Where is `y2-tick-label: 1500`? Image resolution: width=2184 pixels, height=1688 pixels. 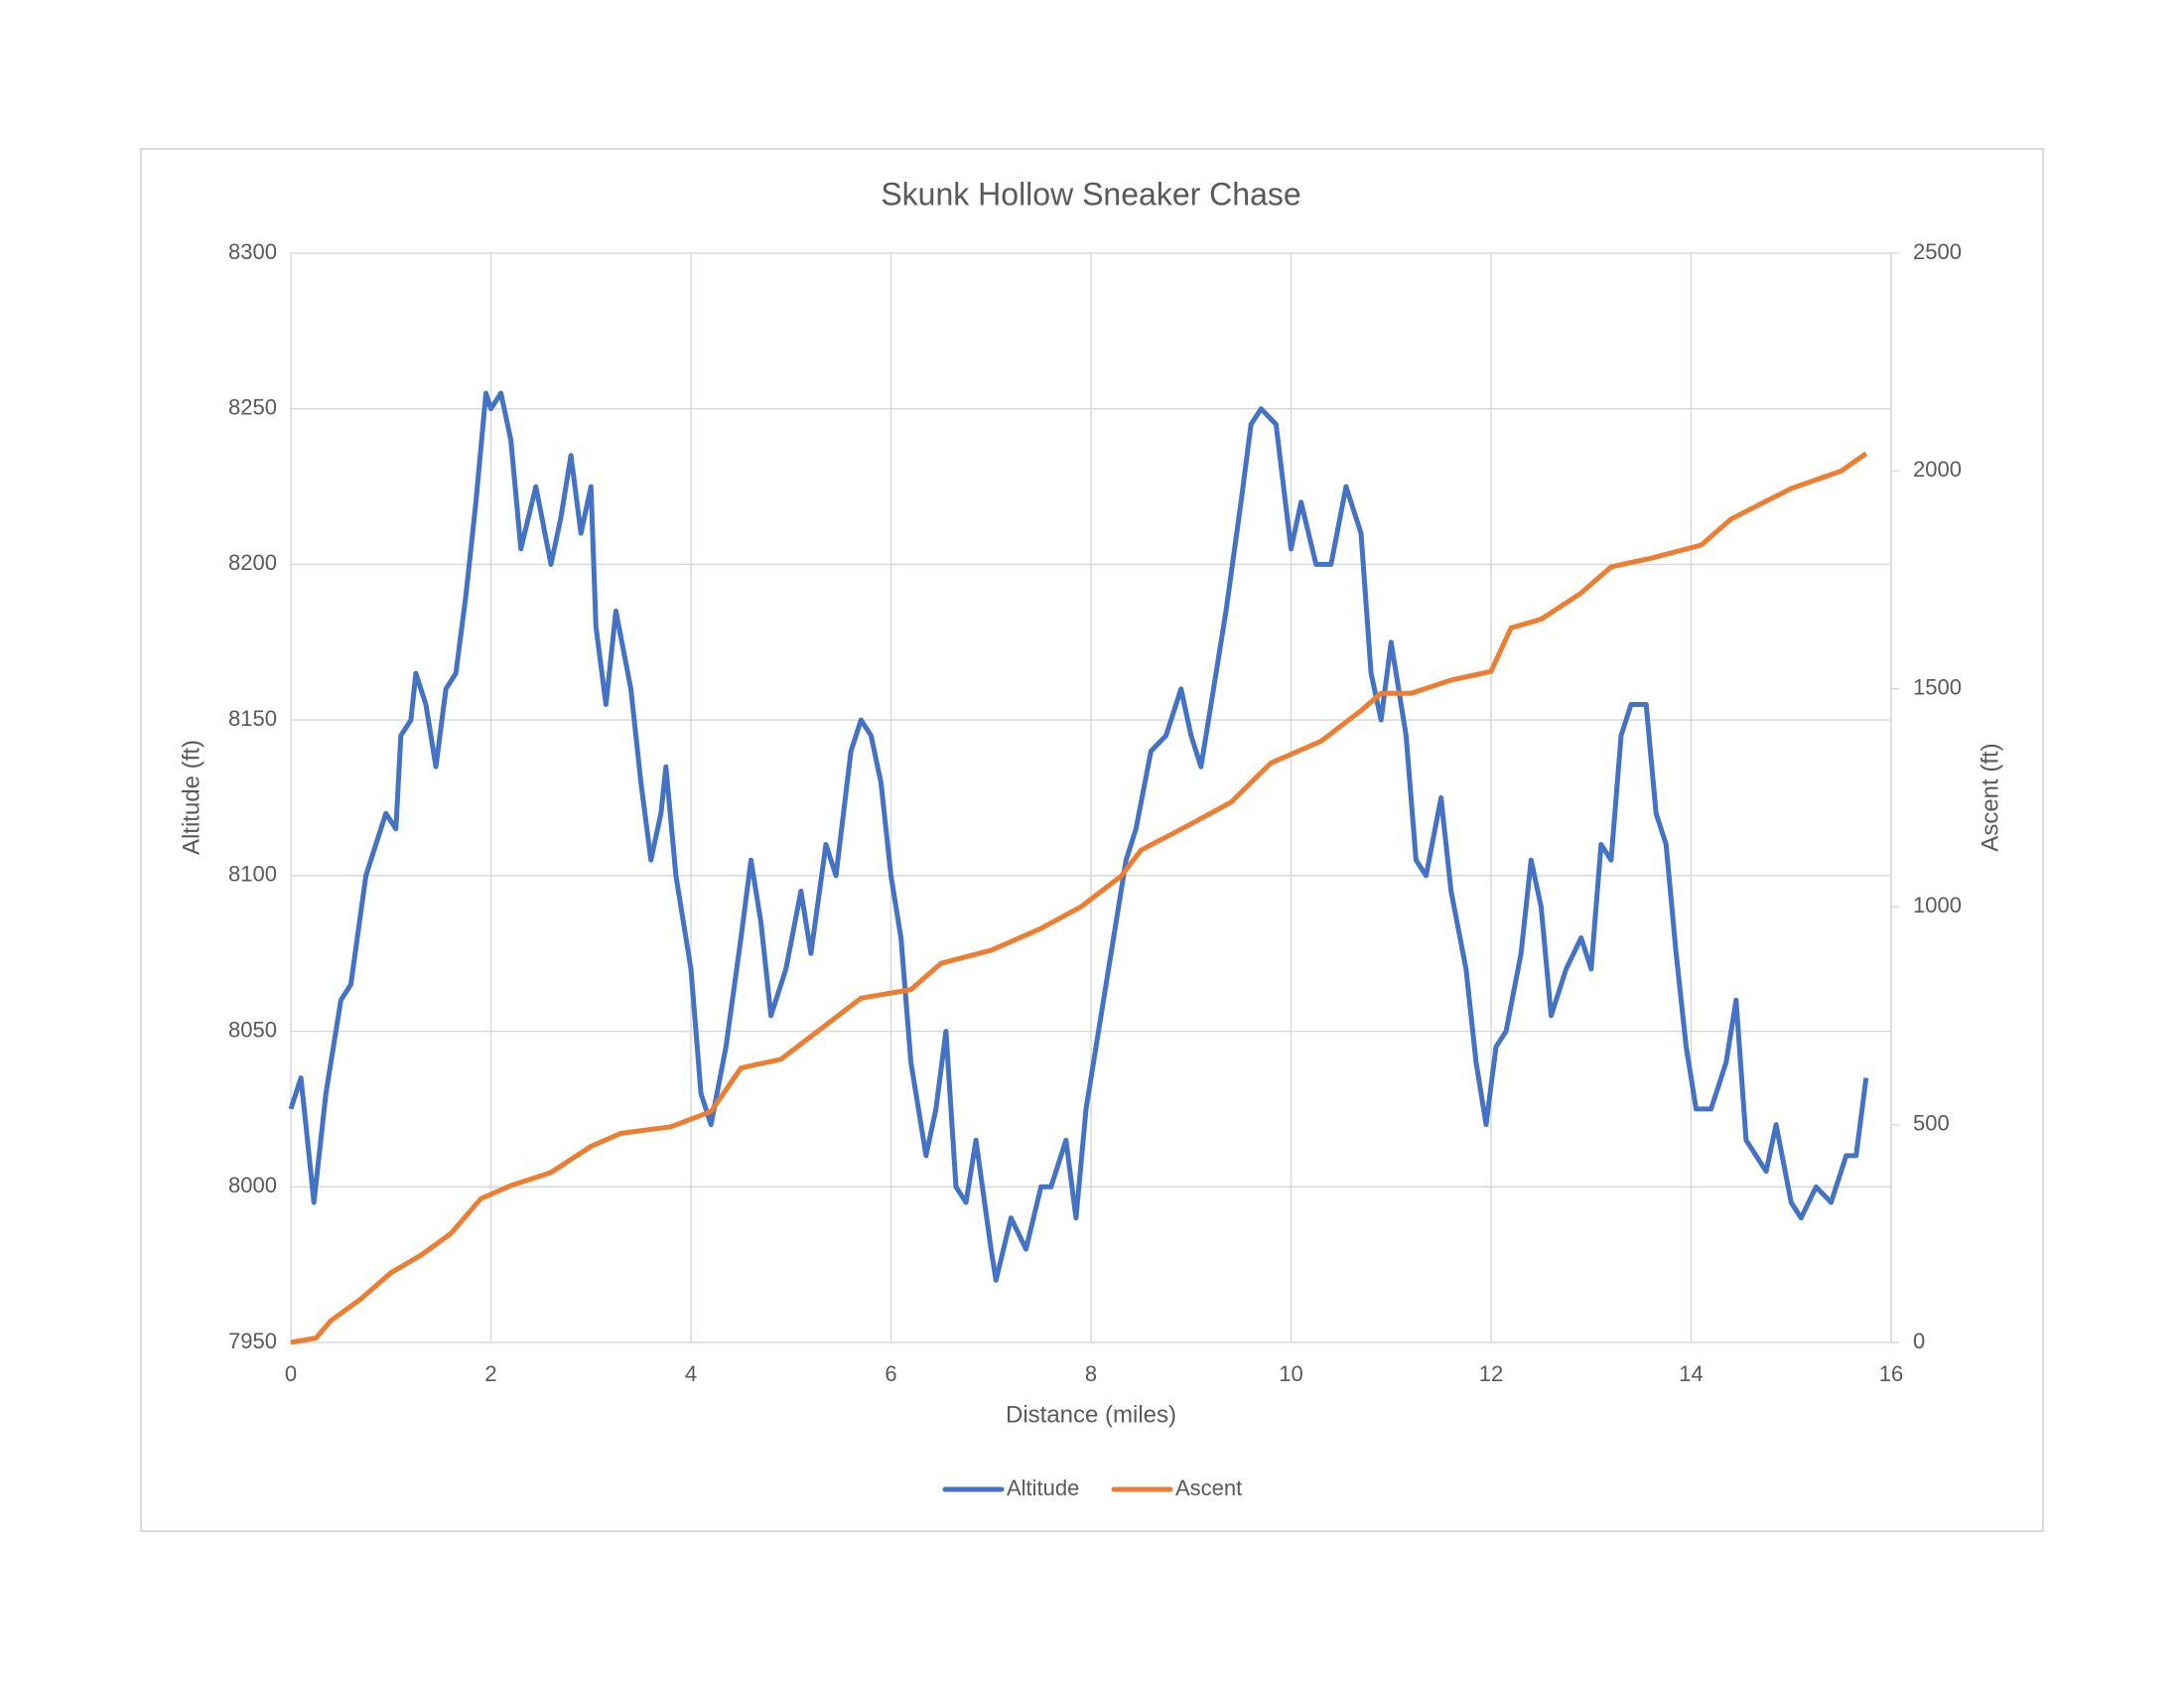
y2-tick-label: 1500 is located at coordinates (1937, 687).